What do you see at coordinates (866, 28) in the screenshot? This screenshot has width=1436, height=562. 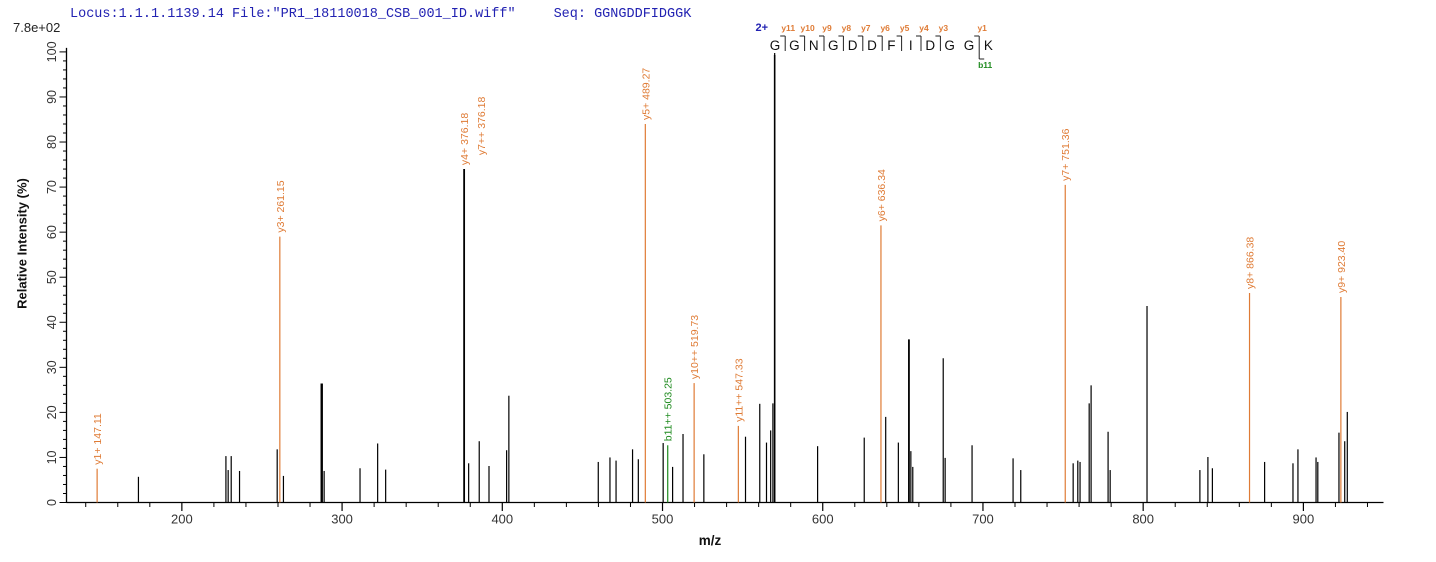 I see `y-ion-label: y7` at bounding box center [866, 28].